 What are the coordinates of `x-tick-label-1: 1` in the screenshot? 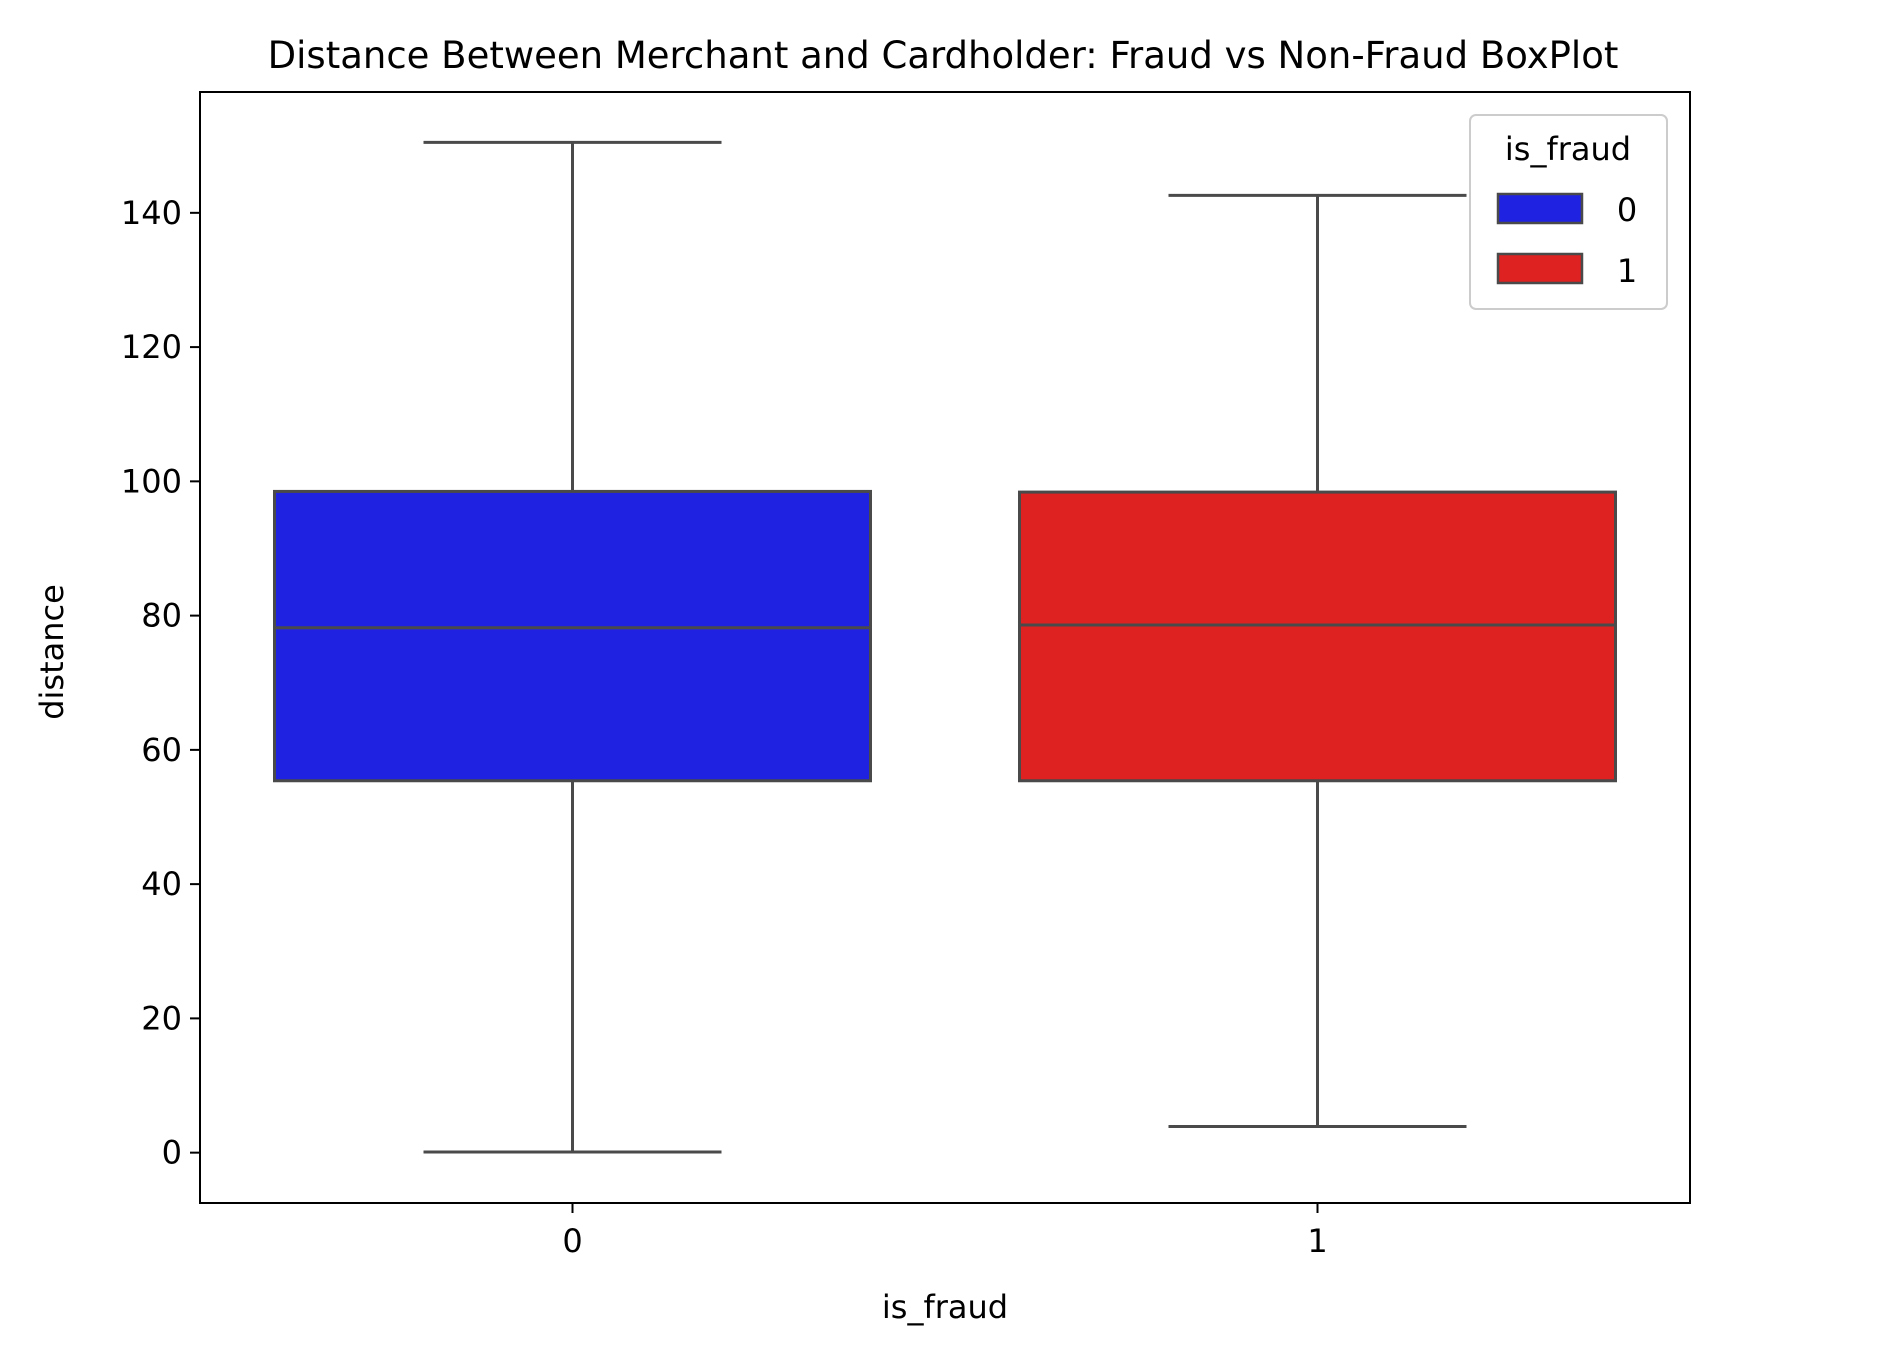 It's located at (1317, 1241).